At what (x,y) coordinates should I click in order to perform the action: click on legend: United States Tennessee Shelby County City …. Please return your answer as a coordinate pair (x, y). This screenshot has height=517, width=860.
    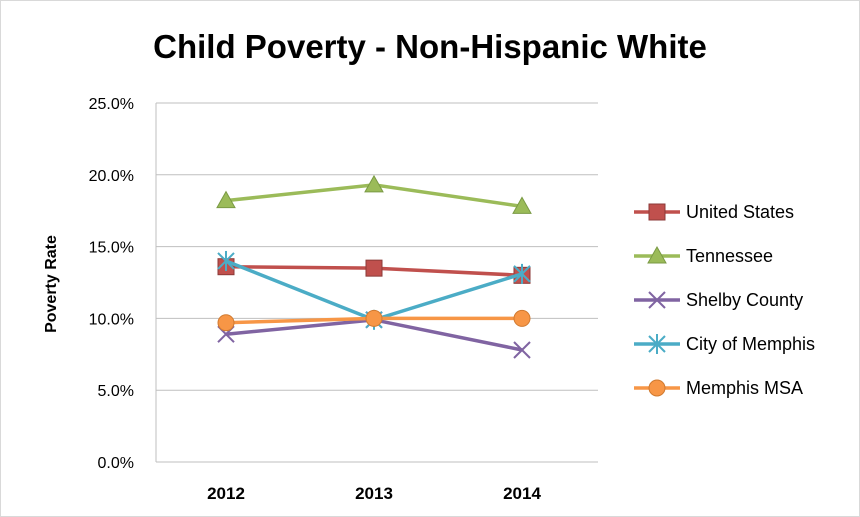
    Looking at the image, I should click on (724, 300).